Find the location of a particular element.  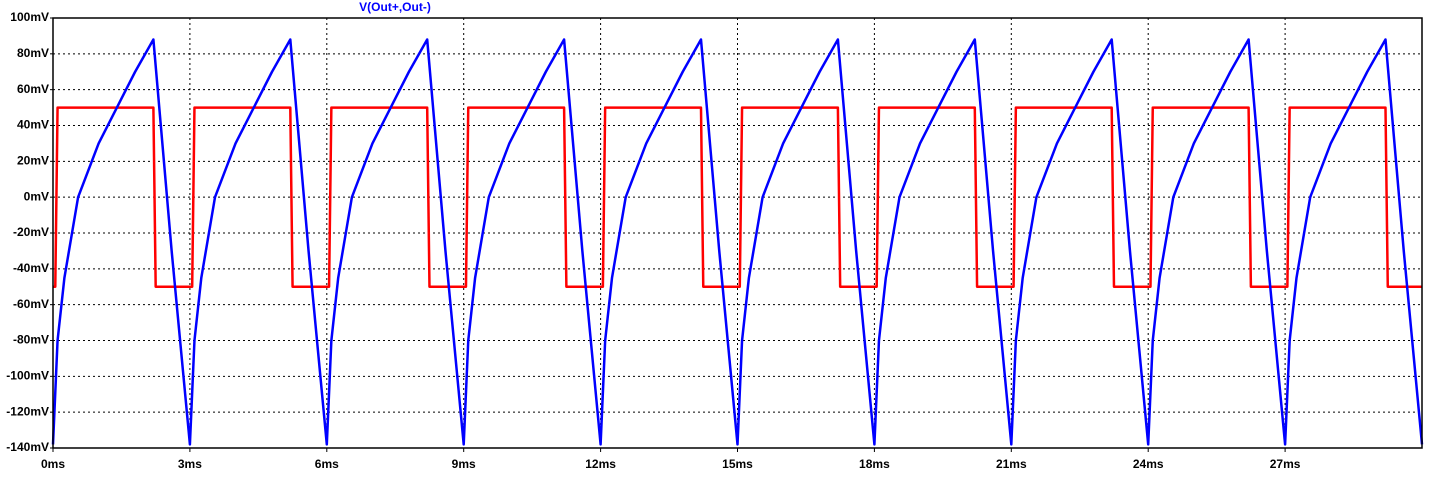

x-tick-label: 15ms is located at coordinates (737, 464).